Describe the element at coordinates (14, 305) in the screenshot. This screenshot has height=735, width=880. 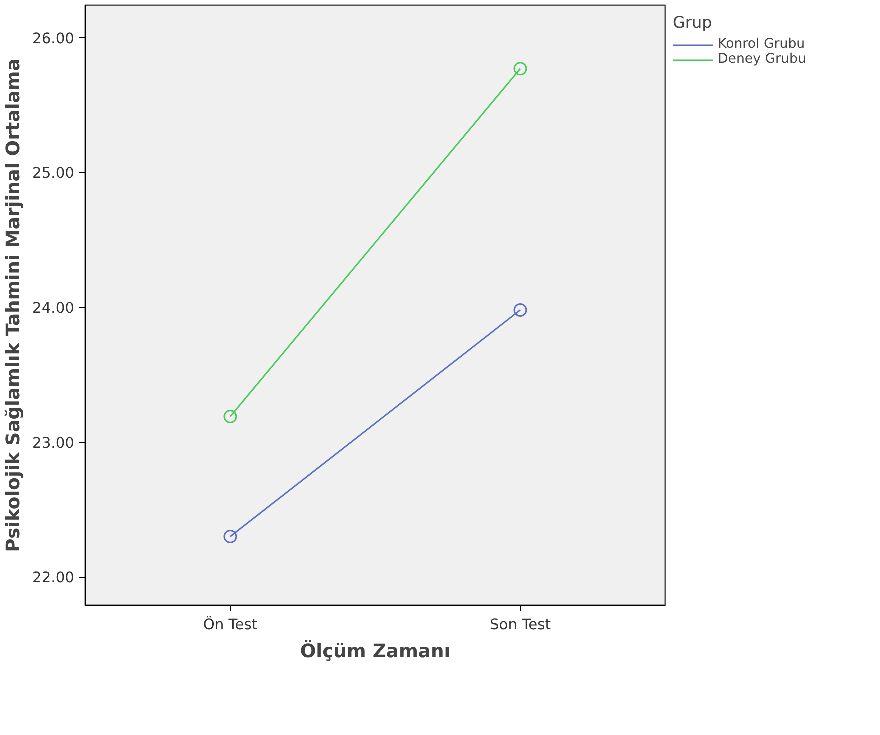
I see `y-axis-title: Psikolojik Sağlamlık Tahmini Marjinal Ortalama` at that location.